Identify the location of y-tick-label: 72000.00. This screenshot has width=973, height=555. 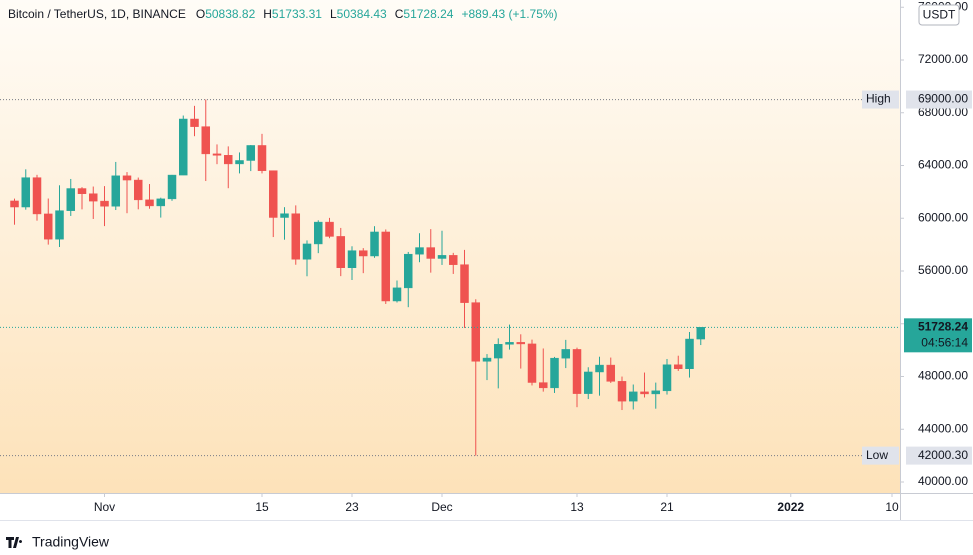
(943, 59).